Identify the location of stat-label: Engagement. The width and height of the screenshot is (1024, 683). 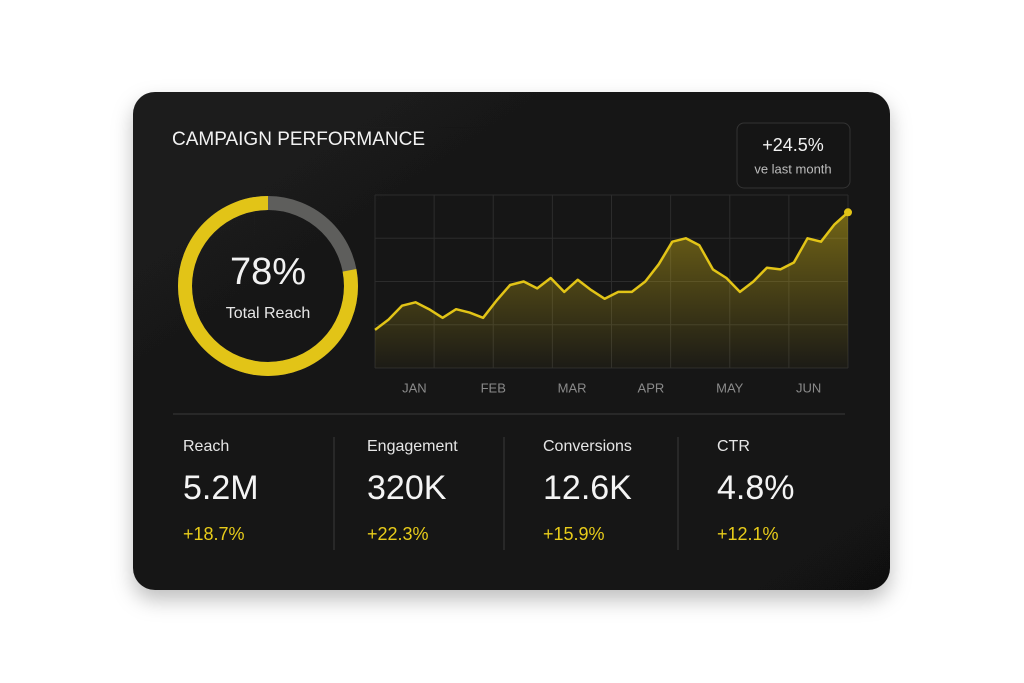
(412, 446).